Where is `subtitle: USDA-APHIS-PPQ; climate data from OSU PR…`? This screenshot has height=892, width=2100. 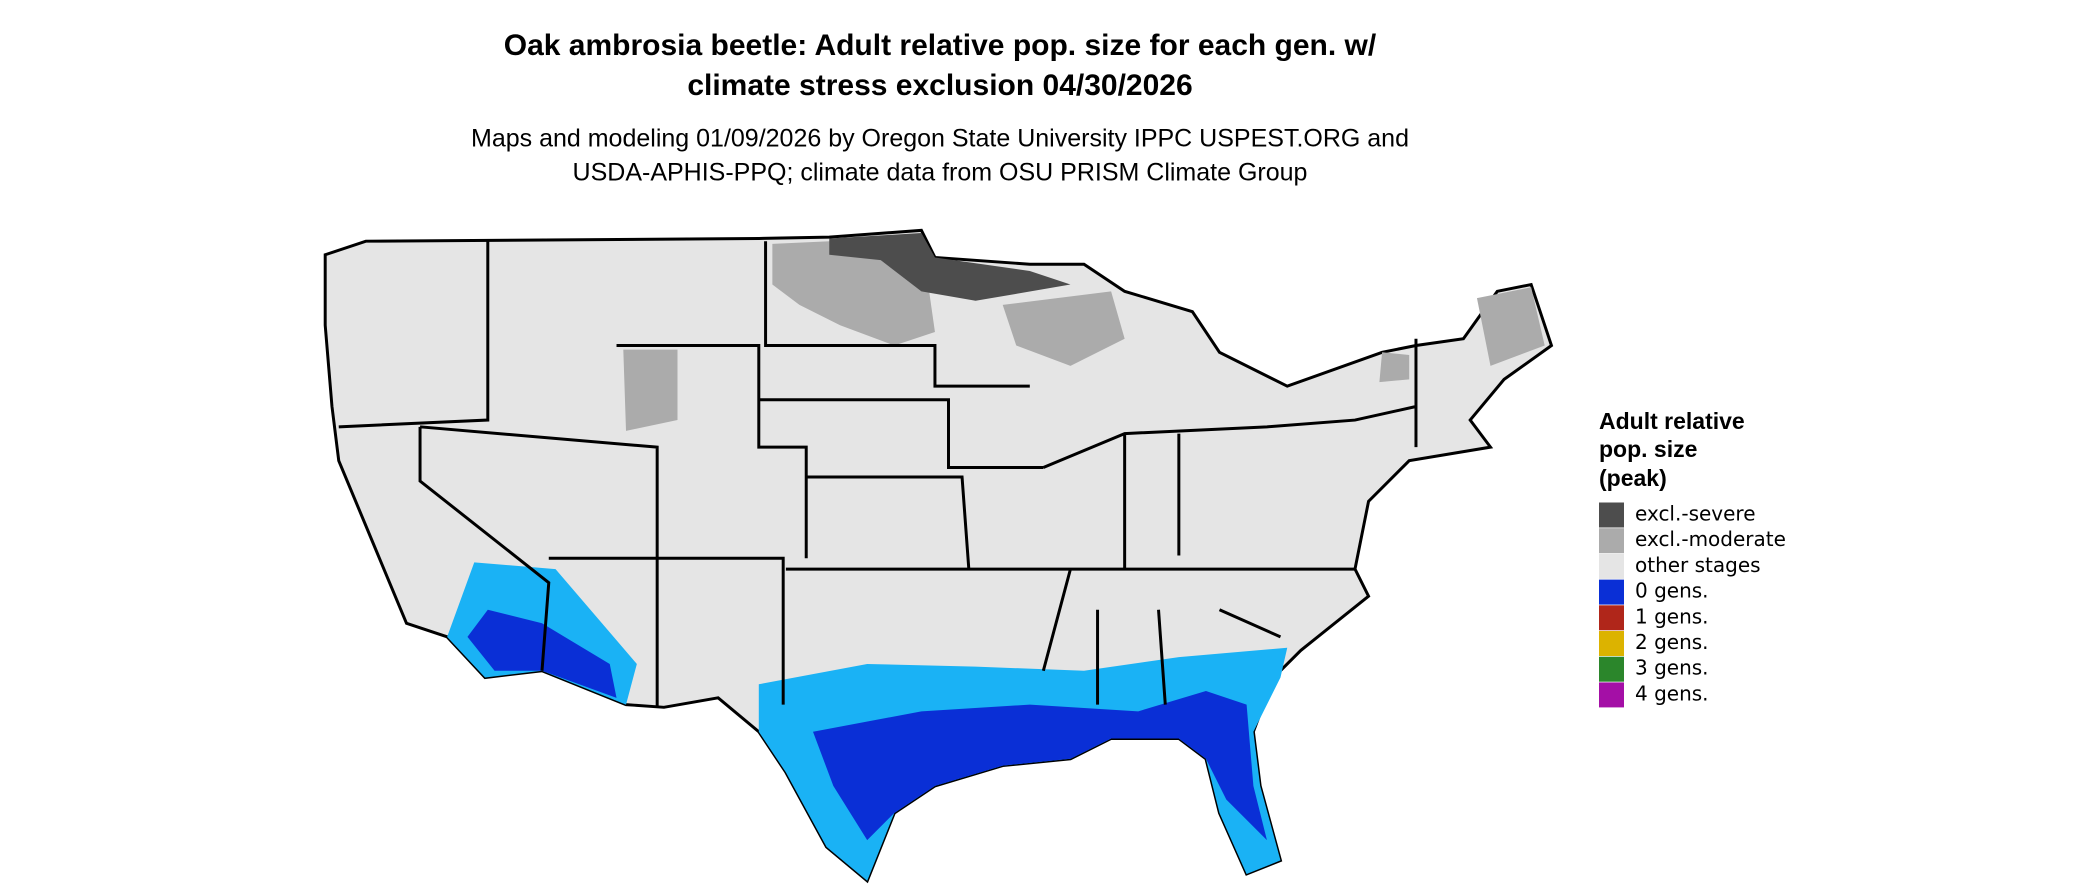 subtitle: USDA-APHIS-PPQ; climate data from OSU PR… is located at coordinates (940, 173).